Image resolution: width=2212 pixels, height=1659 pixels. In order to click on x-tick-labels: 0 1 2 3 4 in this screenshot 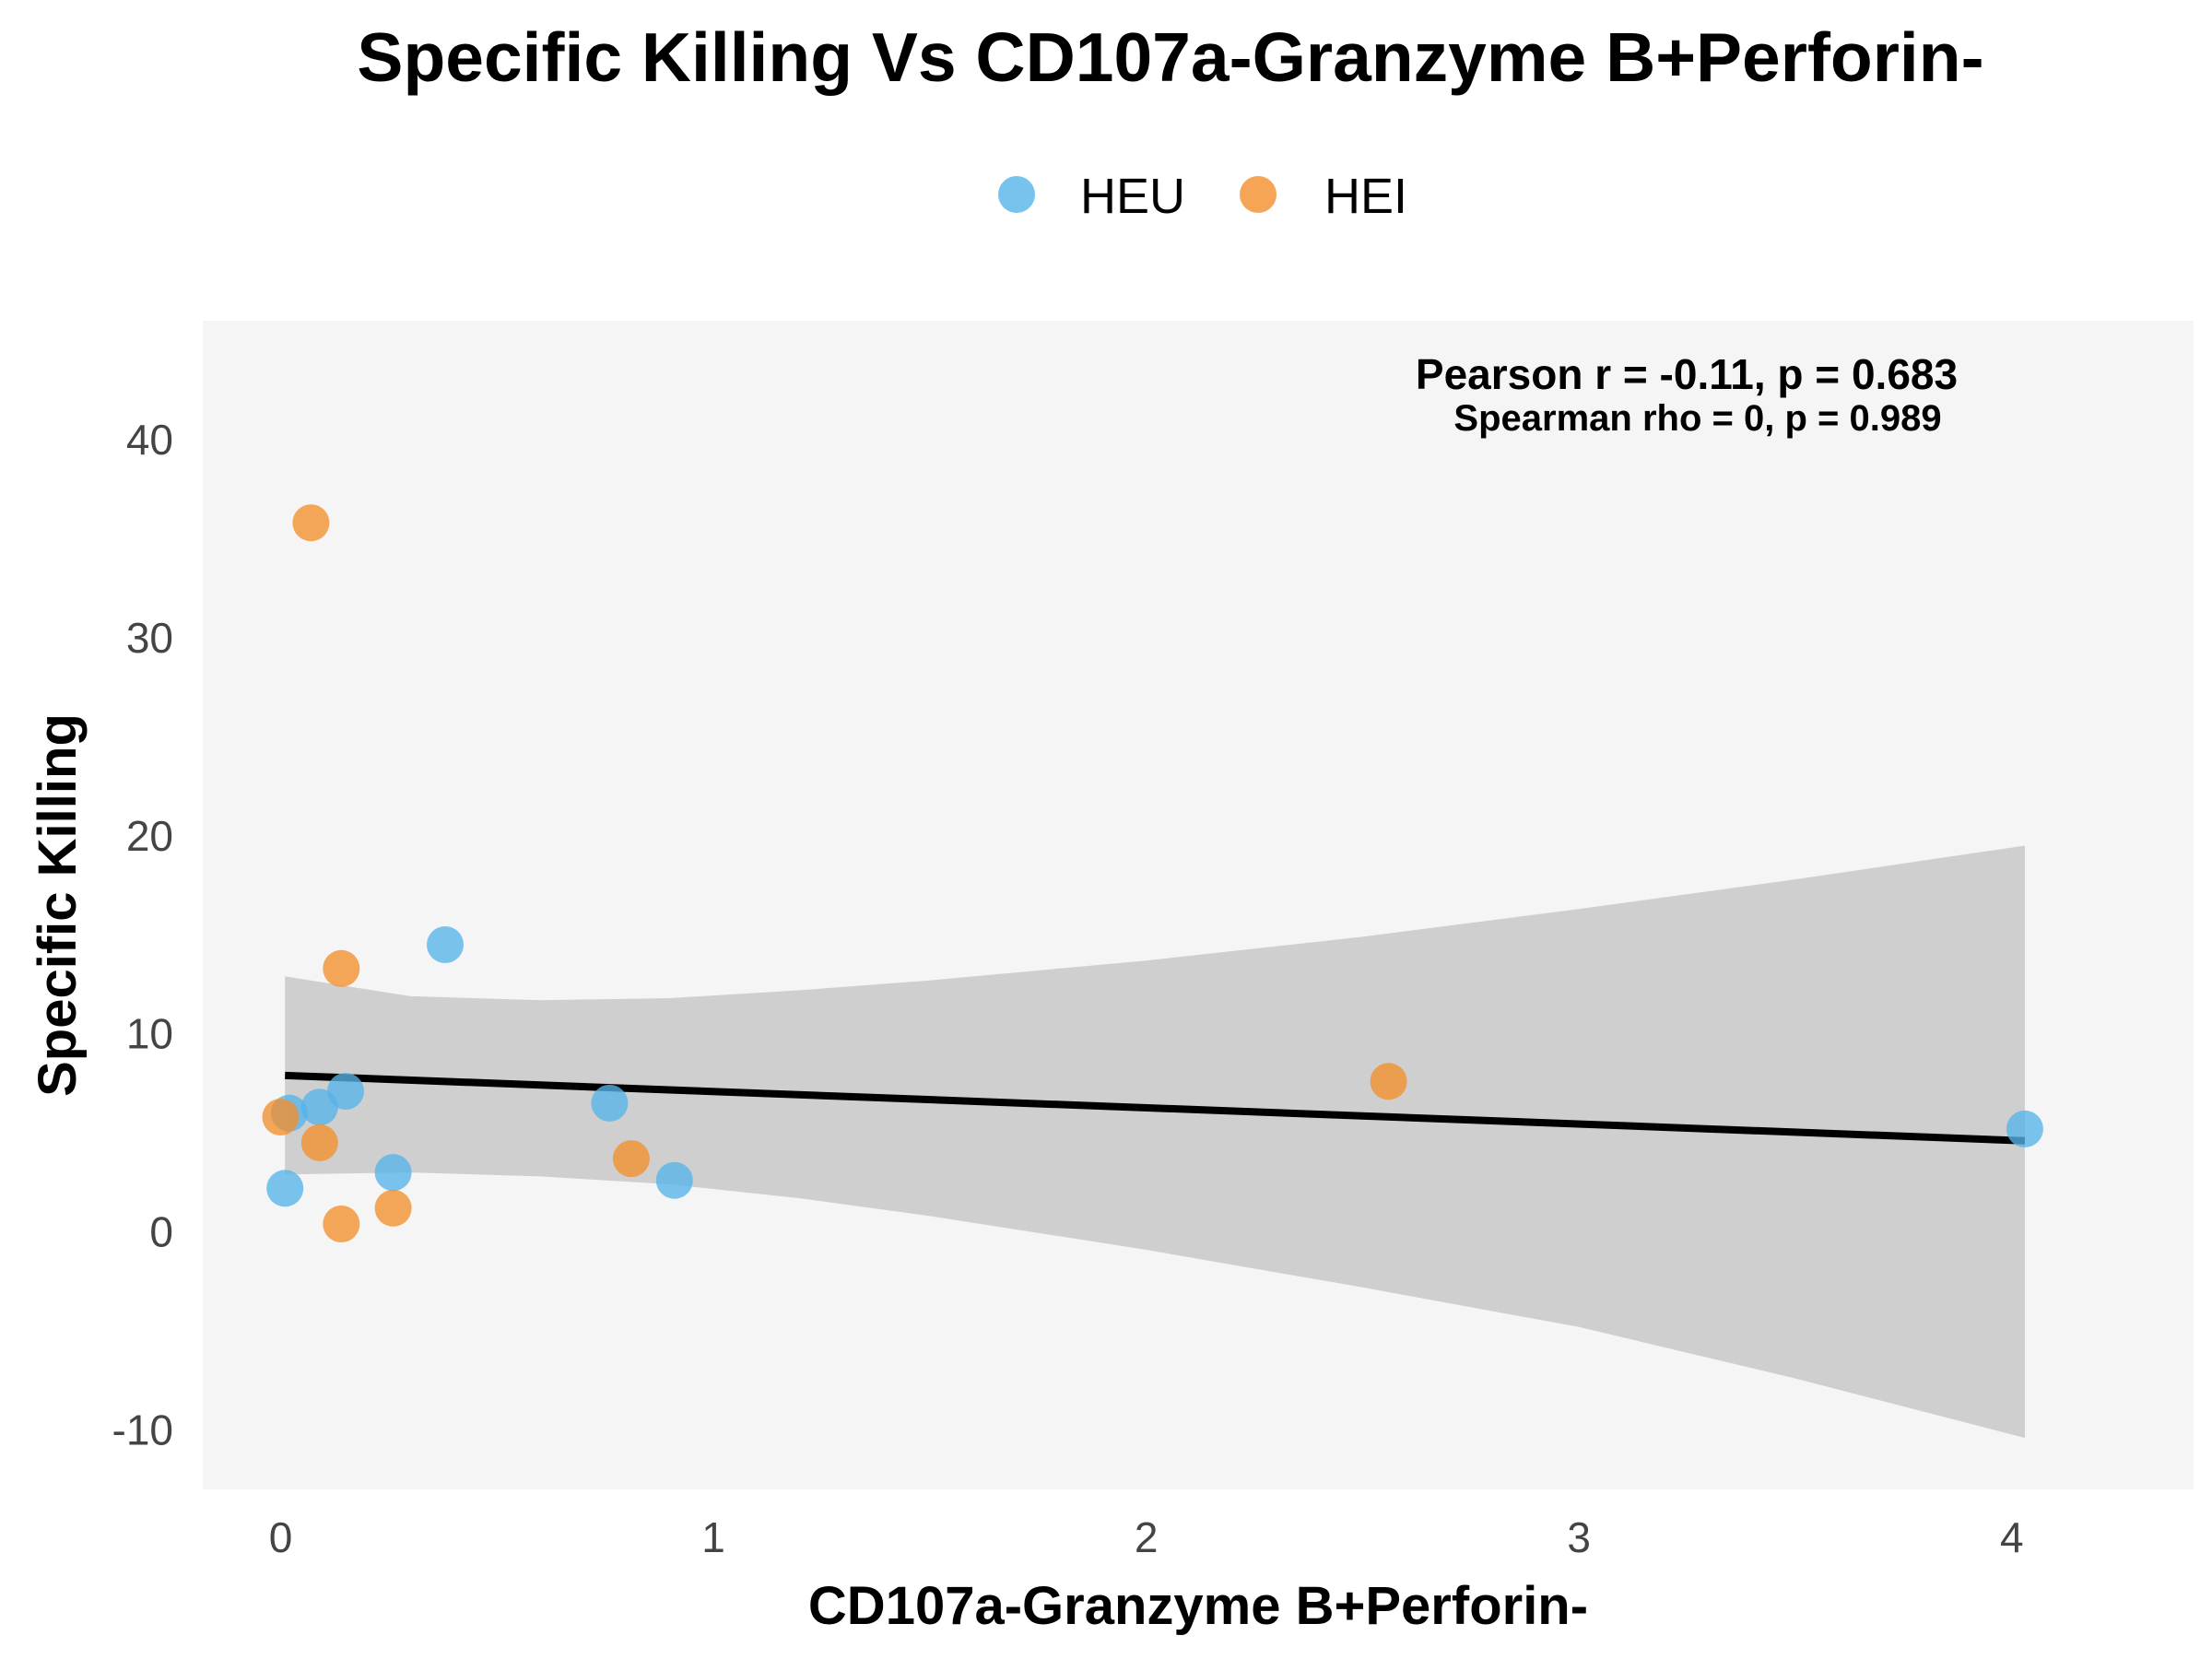, I will do `click(1146, 1537)`.